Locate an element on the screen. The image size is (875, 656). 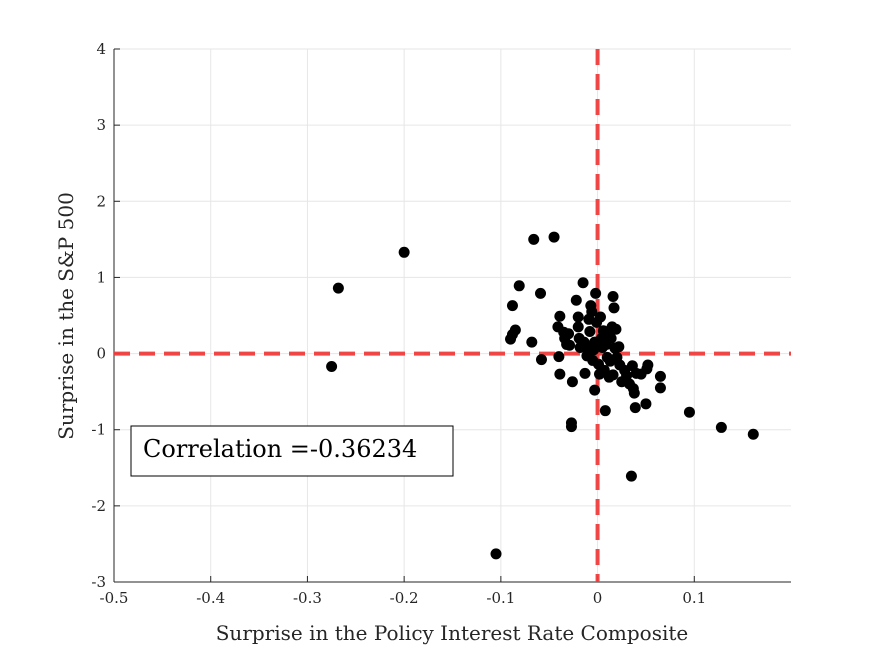
y-tick-label: -3 is located at coordinates (98, 582).